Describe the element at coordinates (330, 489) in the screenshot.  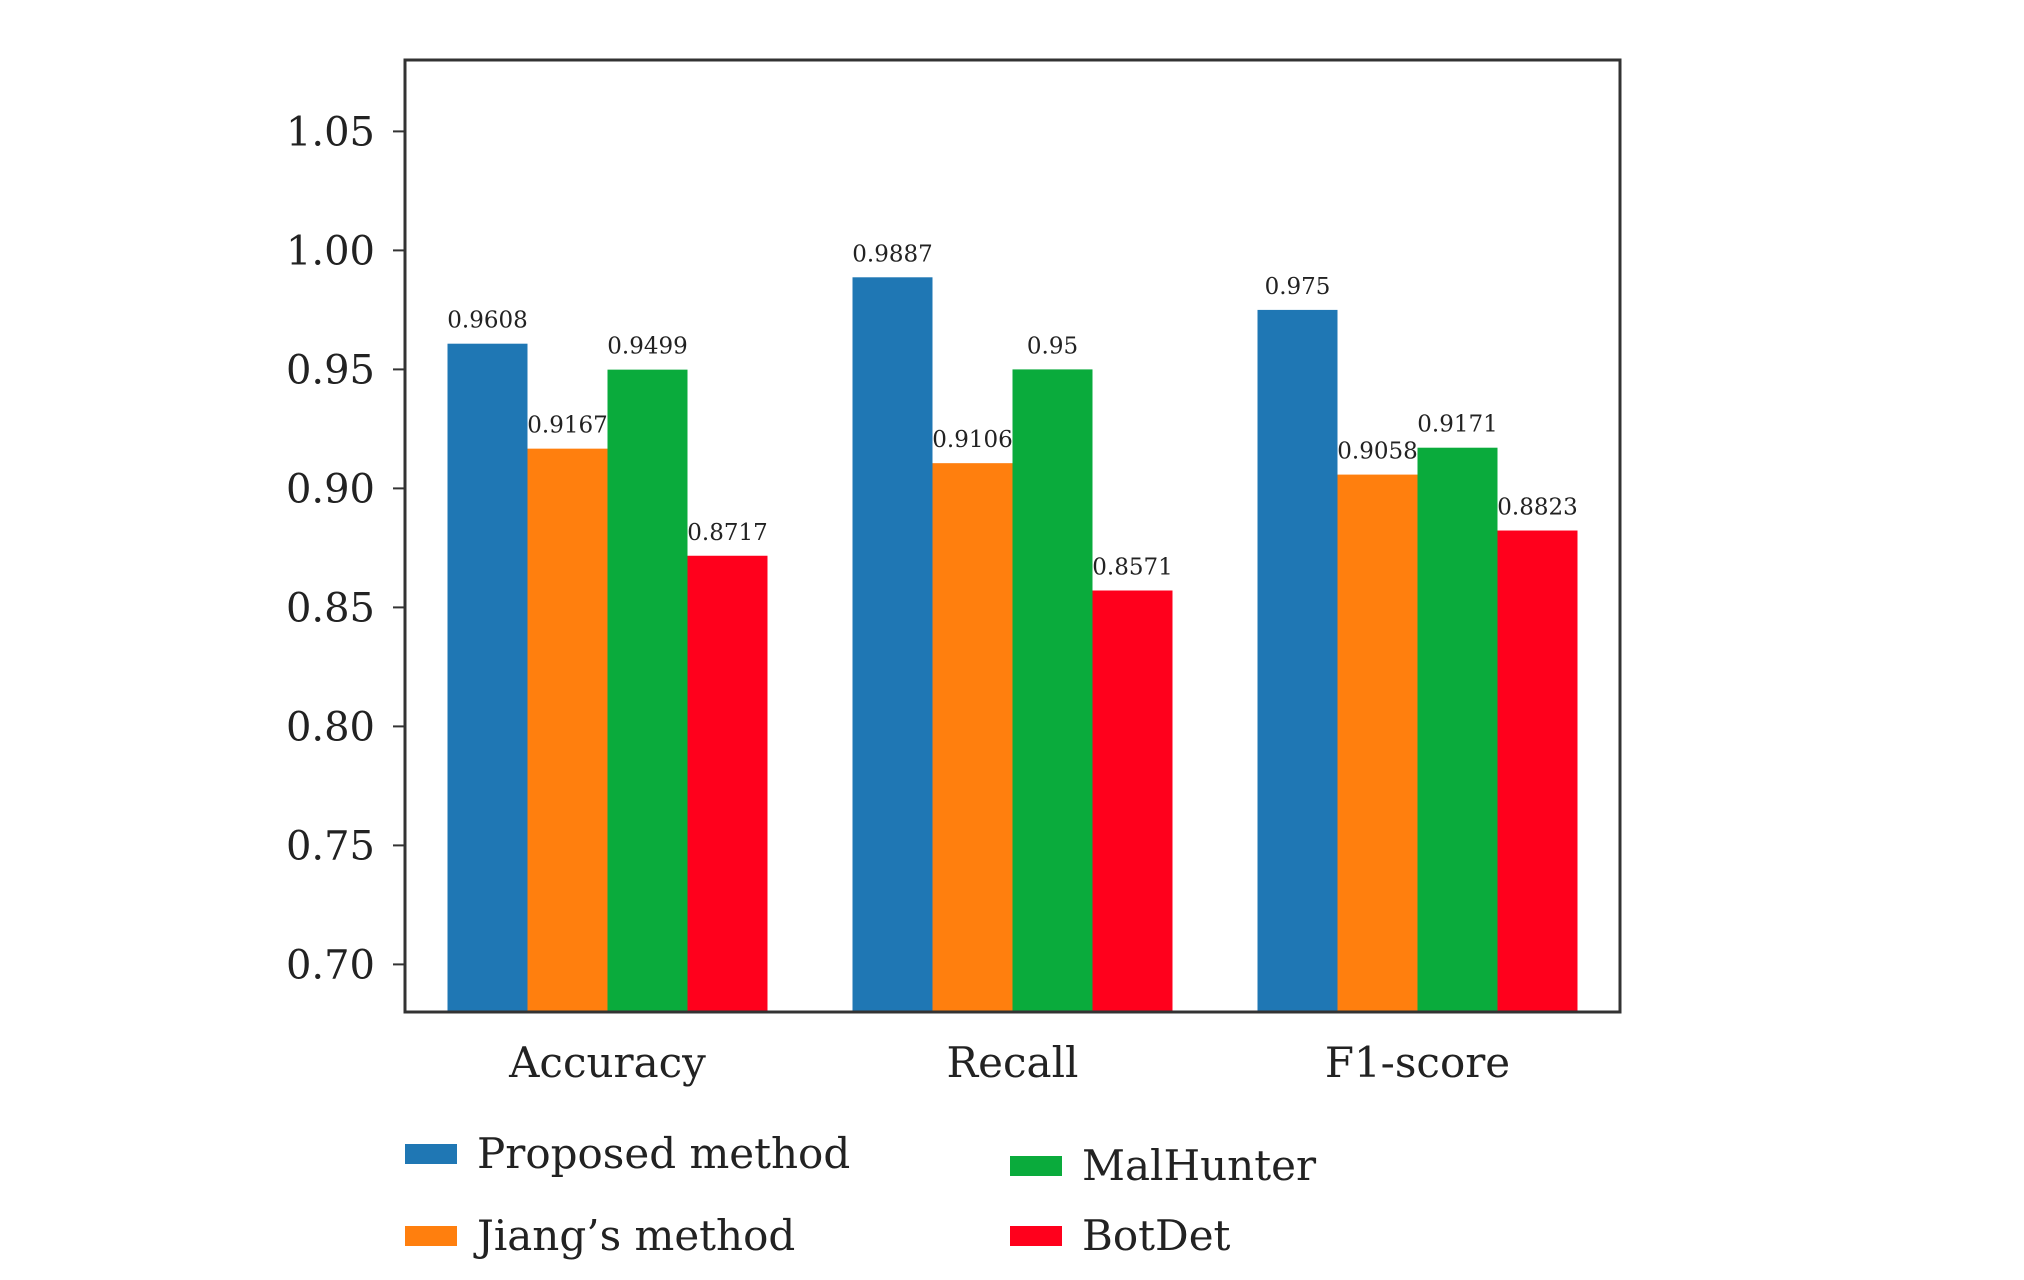
I see `y-tick-label: 0.90` at that location.